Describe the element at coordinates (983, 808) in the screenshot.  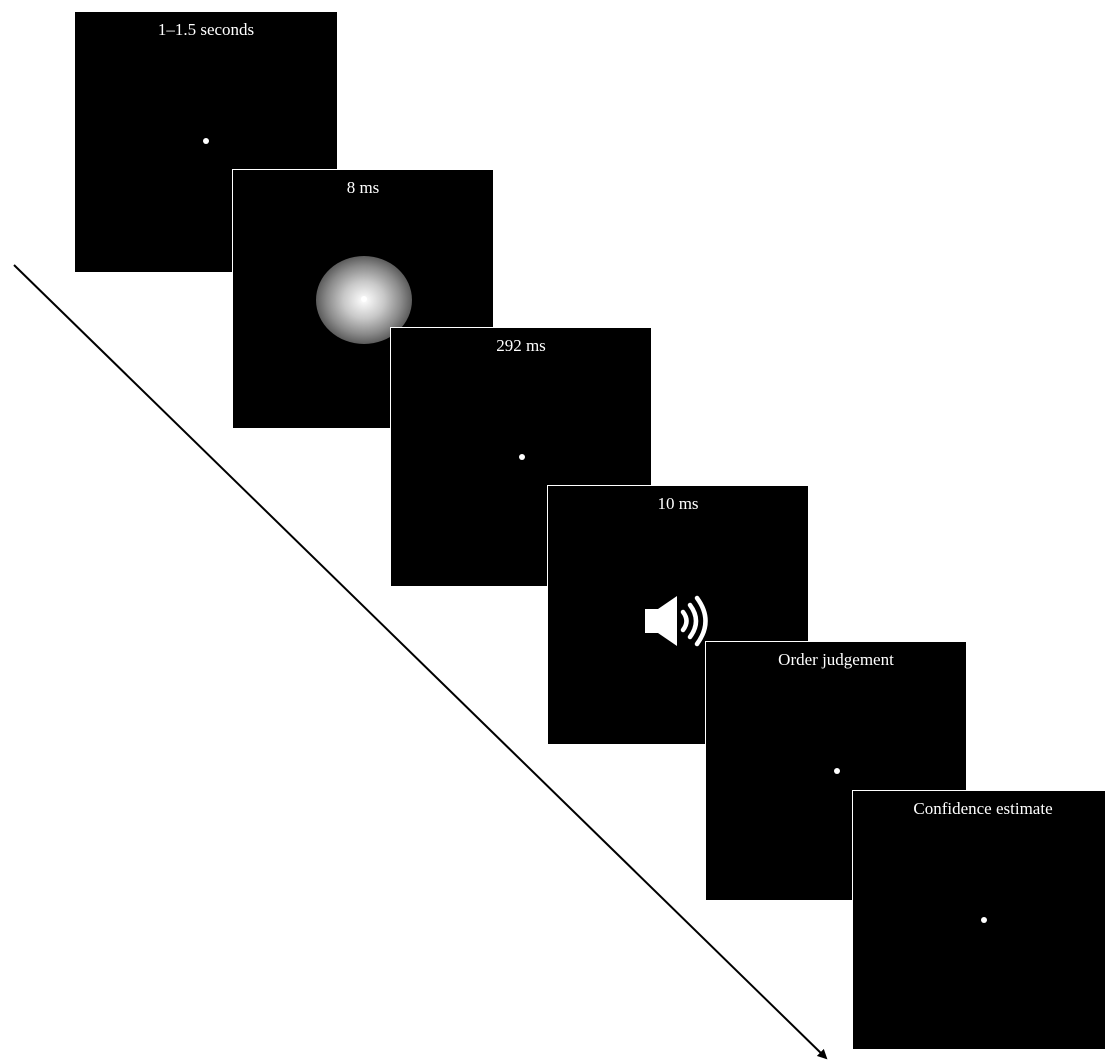
I see `screen-label: Confidence estimate` at that location.